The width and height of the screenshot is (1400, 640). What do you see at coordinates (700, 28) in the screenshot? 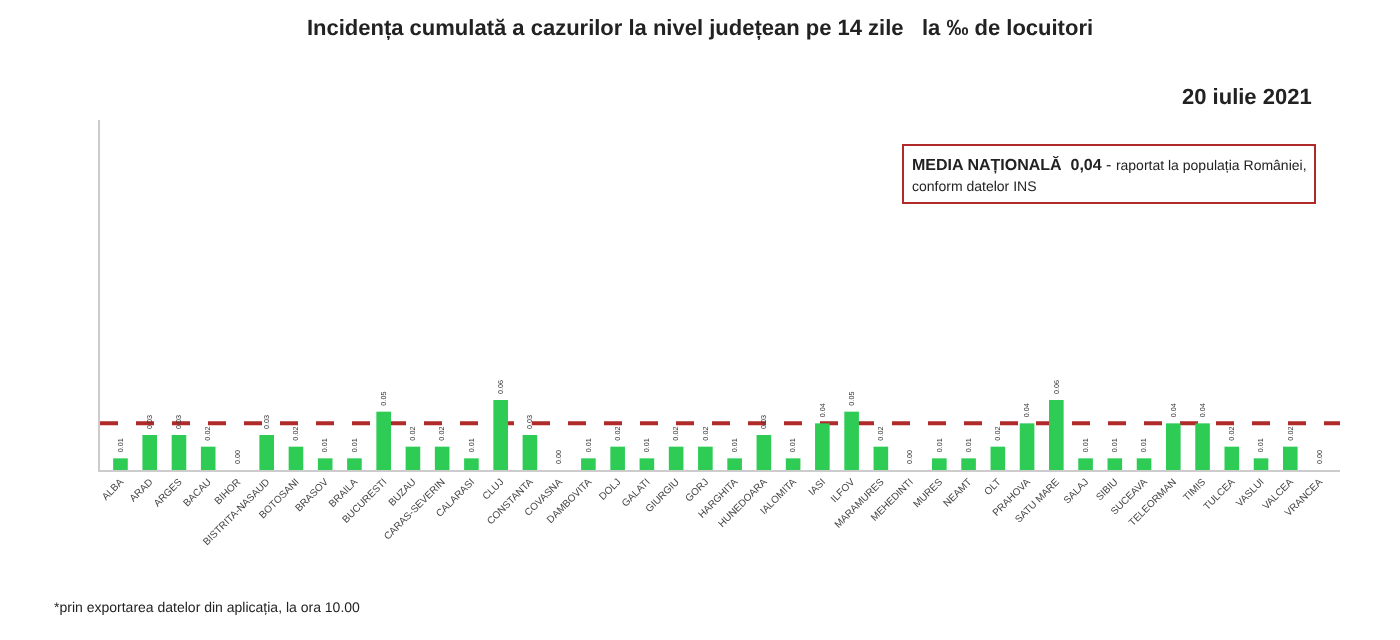
I see `chart-title: Incidența cumulată a cazurilor la nivel județean pe 14 zile la ‰ de locuitori` at bounding box center [700, 28].